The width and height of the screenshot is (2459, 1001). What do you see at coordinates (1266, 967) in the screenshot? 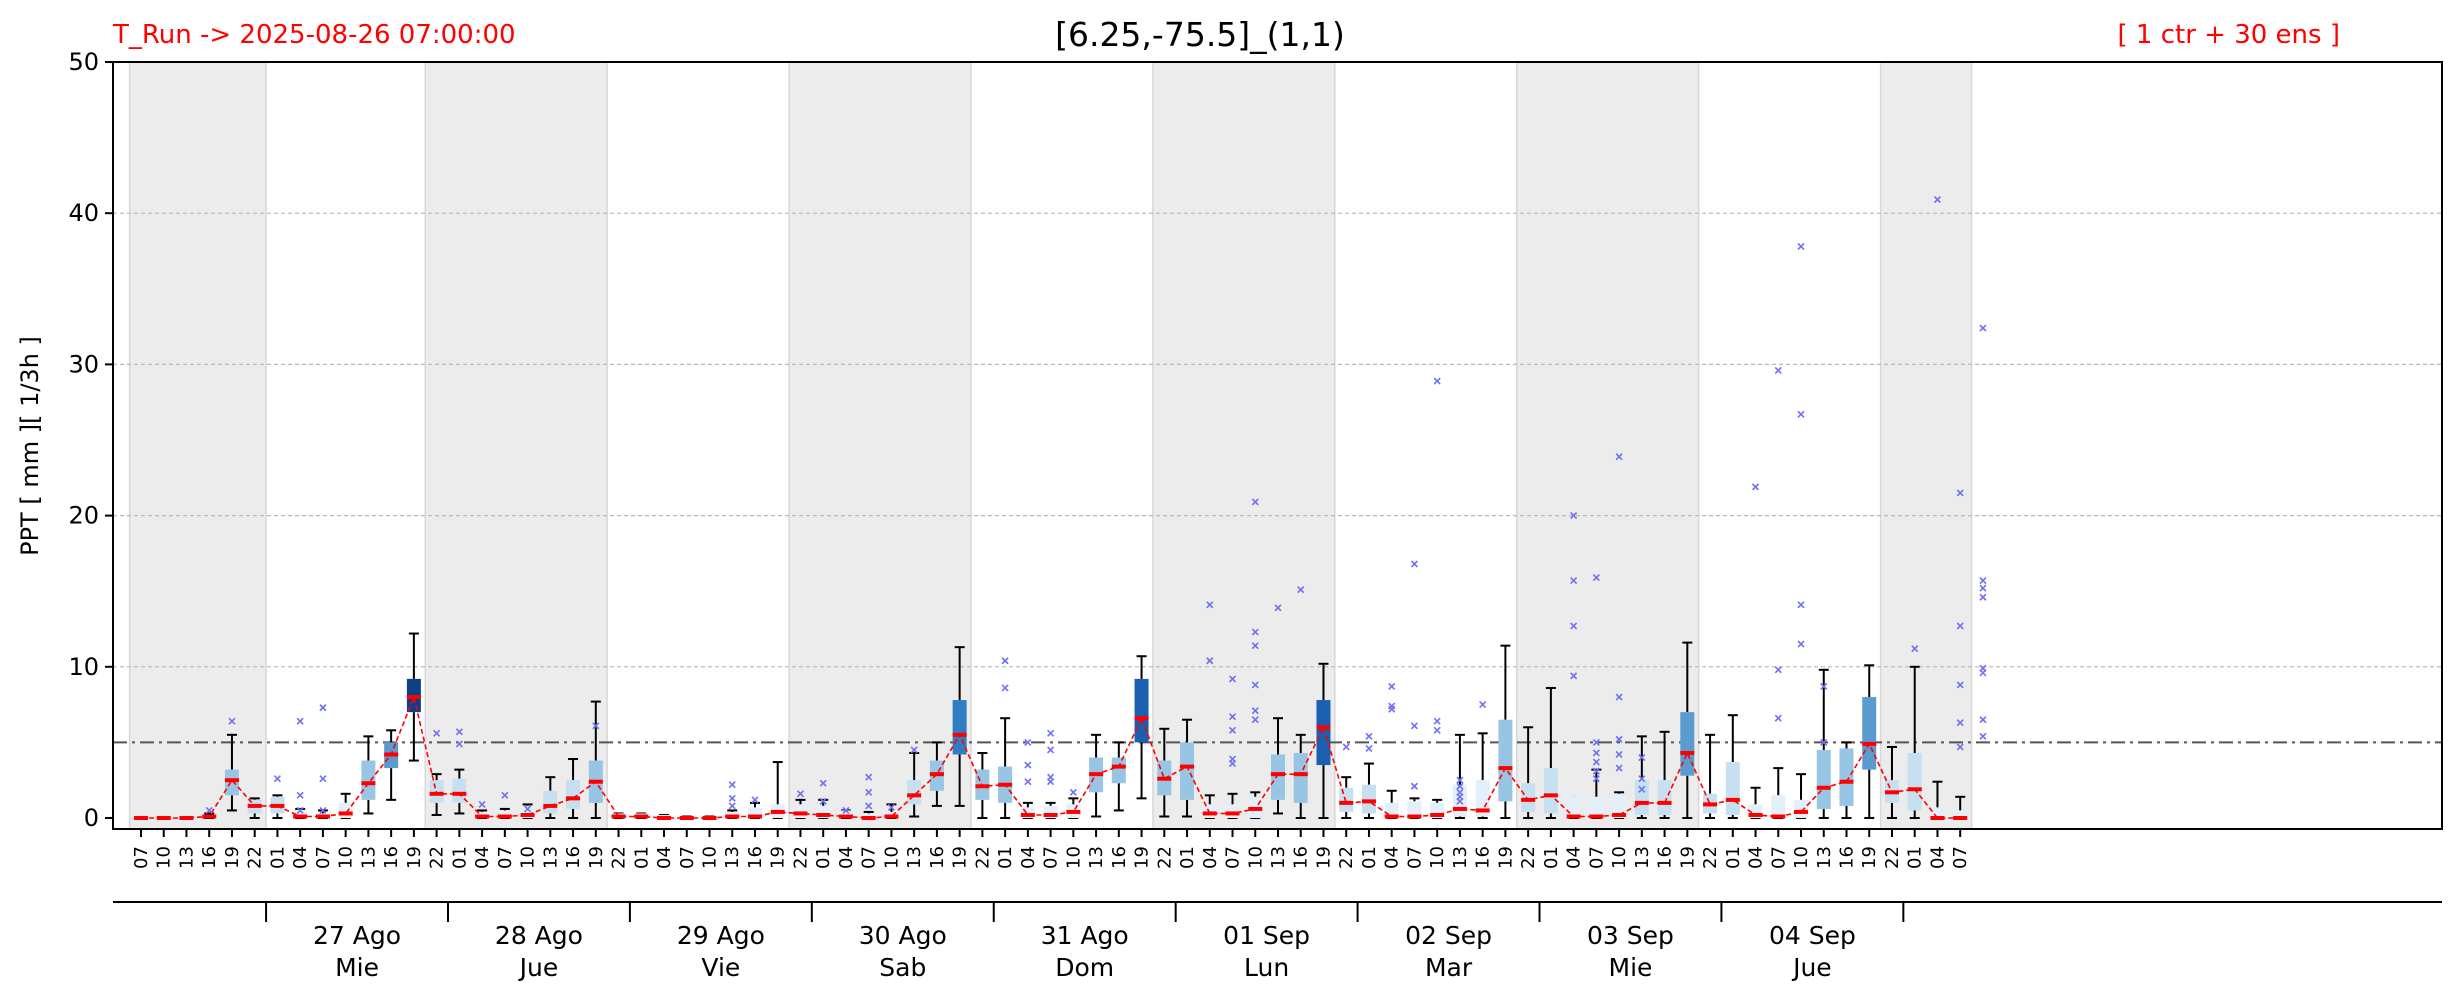
I see `weekday-label: Lun` at bounding box center [1266, 967].